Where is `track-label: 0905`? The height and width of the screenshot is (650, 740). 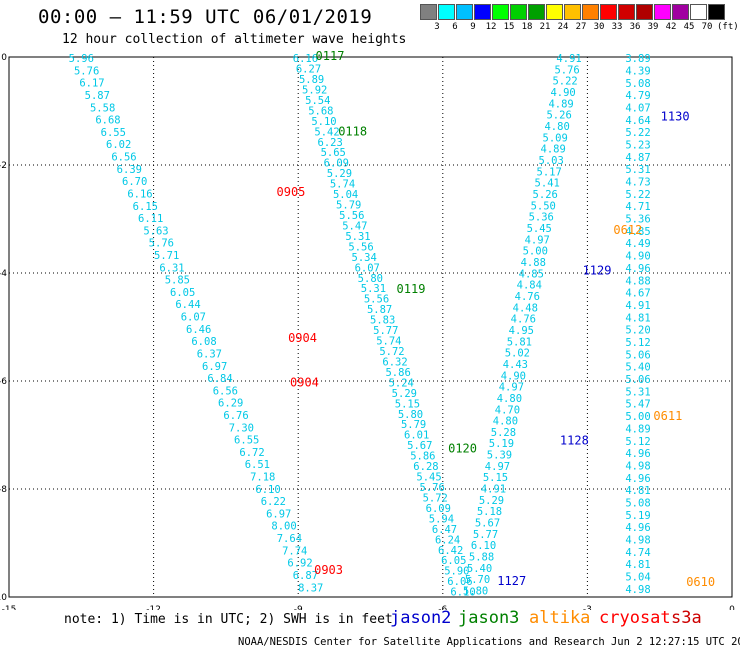
track-label: 0905 is located at coordinates (291, 192).